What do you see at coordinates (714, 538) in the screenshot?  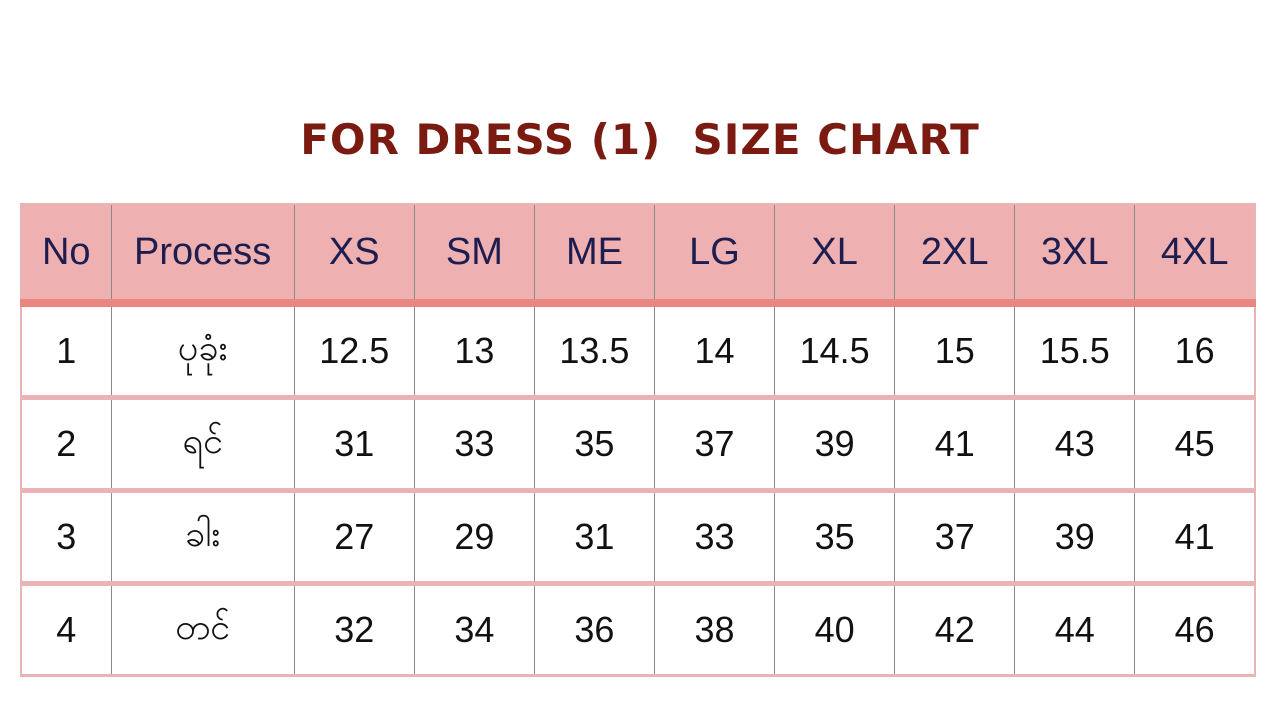 I see `cell-lg: 33` at bounding box center [714, 538].